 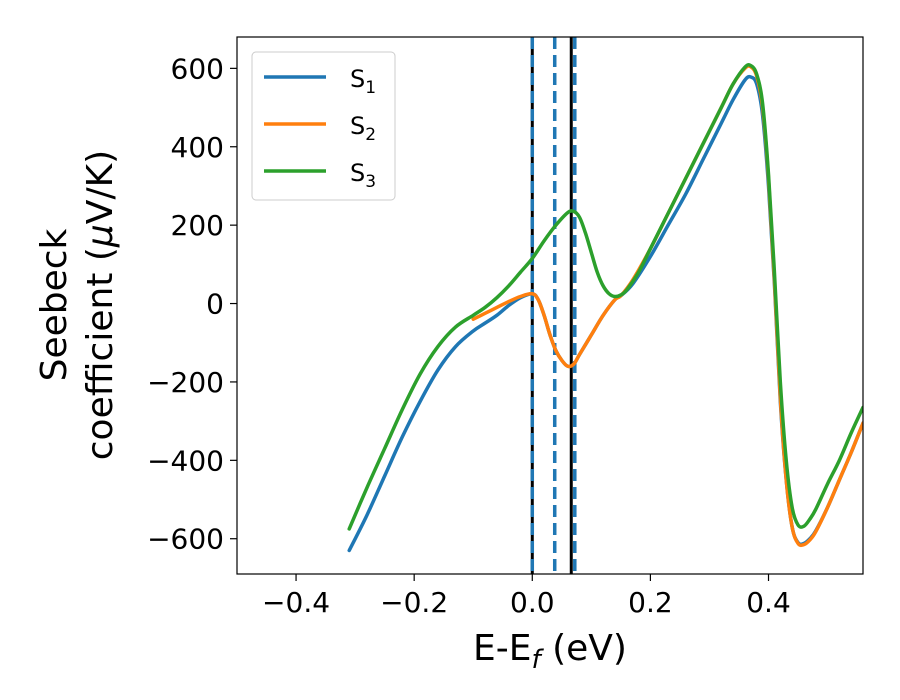 I want to click on legend-box, so click(x=323, y=126).